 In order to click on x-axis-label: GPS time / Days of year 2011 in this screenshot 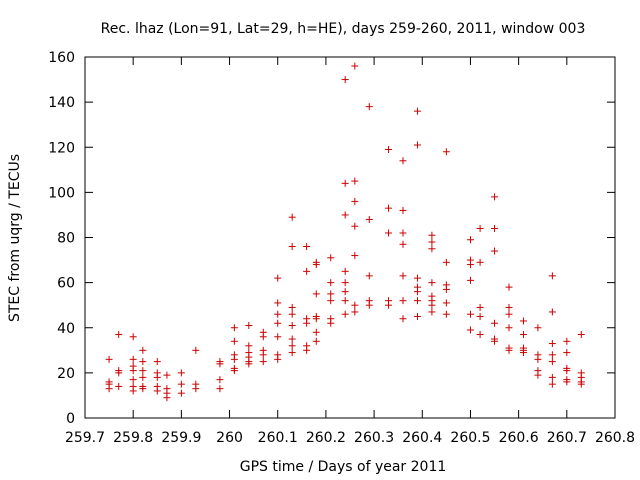, I will do `click(343, 467)`.